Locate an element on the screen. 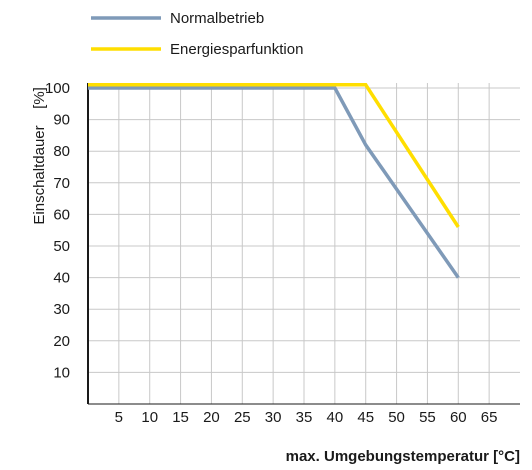 The image size is (532, 470). x-tick-label: 60 is located at coordinates (458, 417).